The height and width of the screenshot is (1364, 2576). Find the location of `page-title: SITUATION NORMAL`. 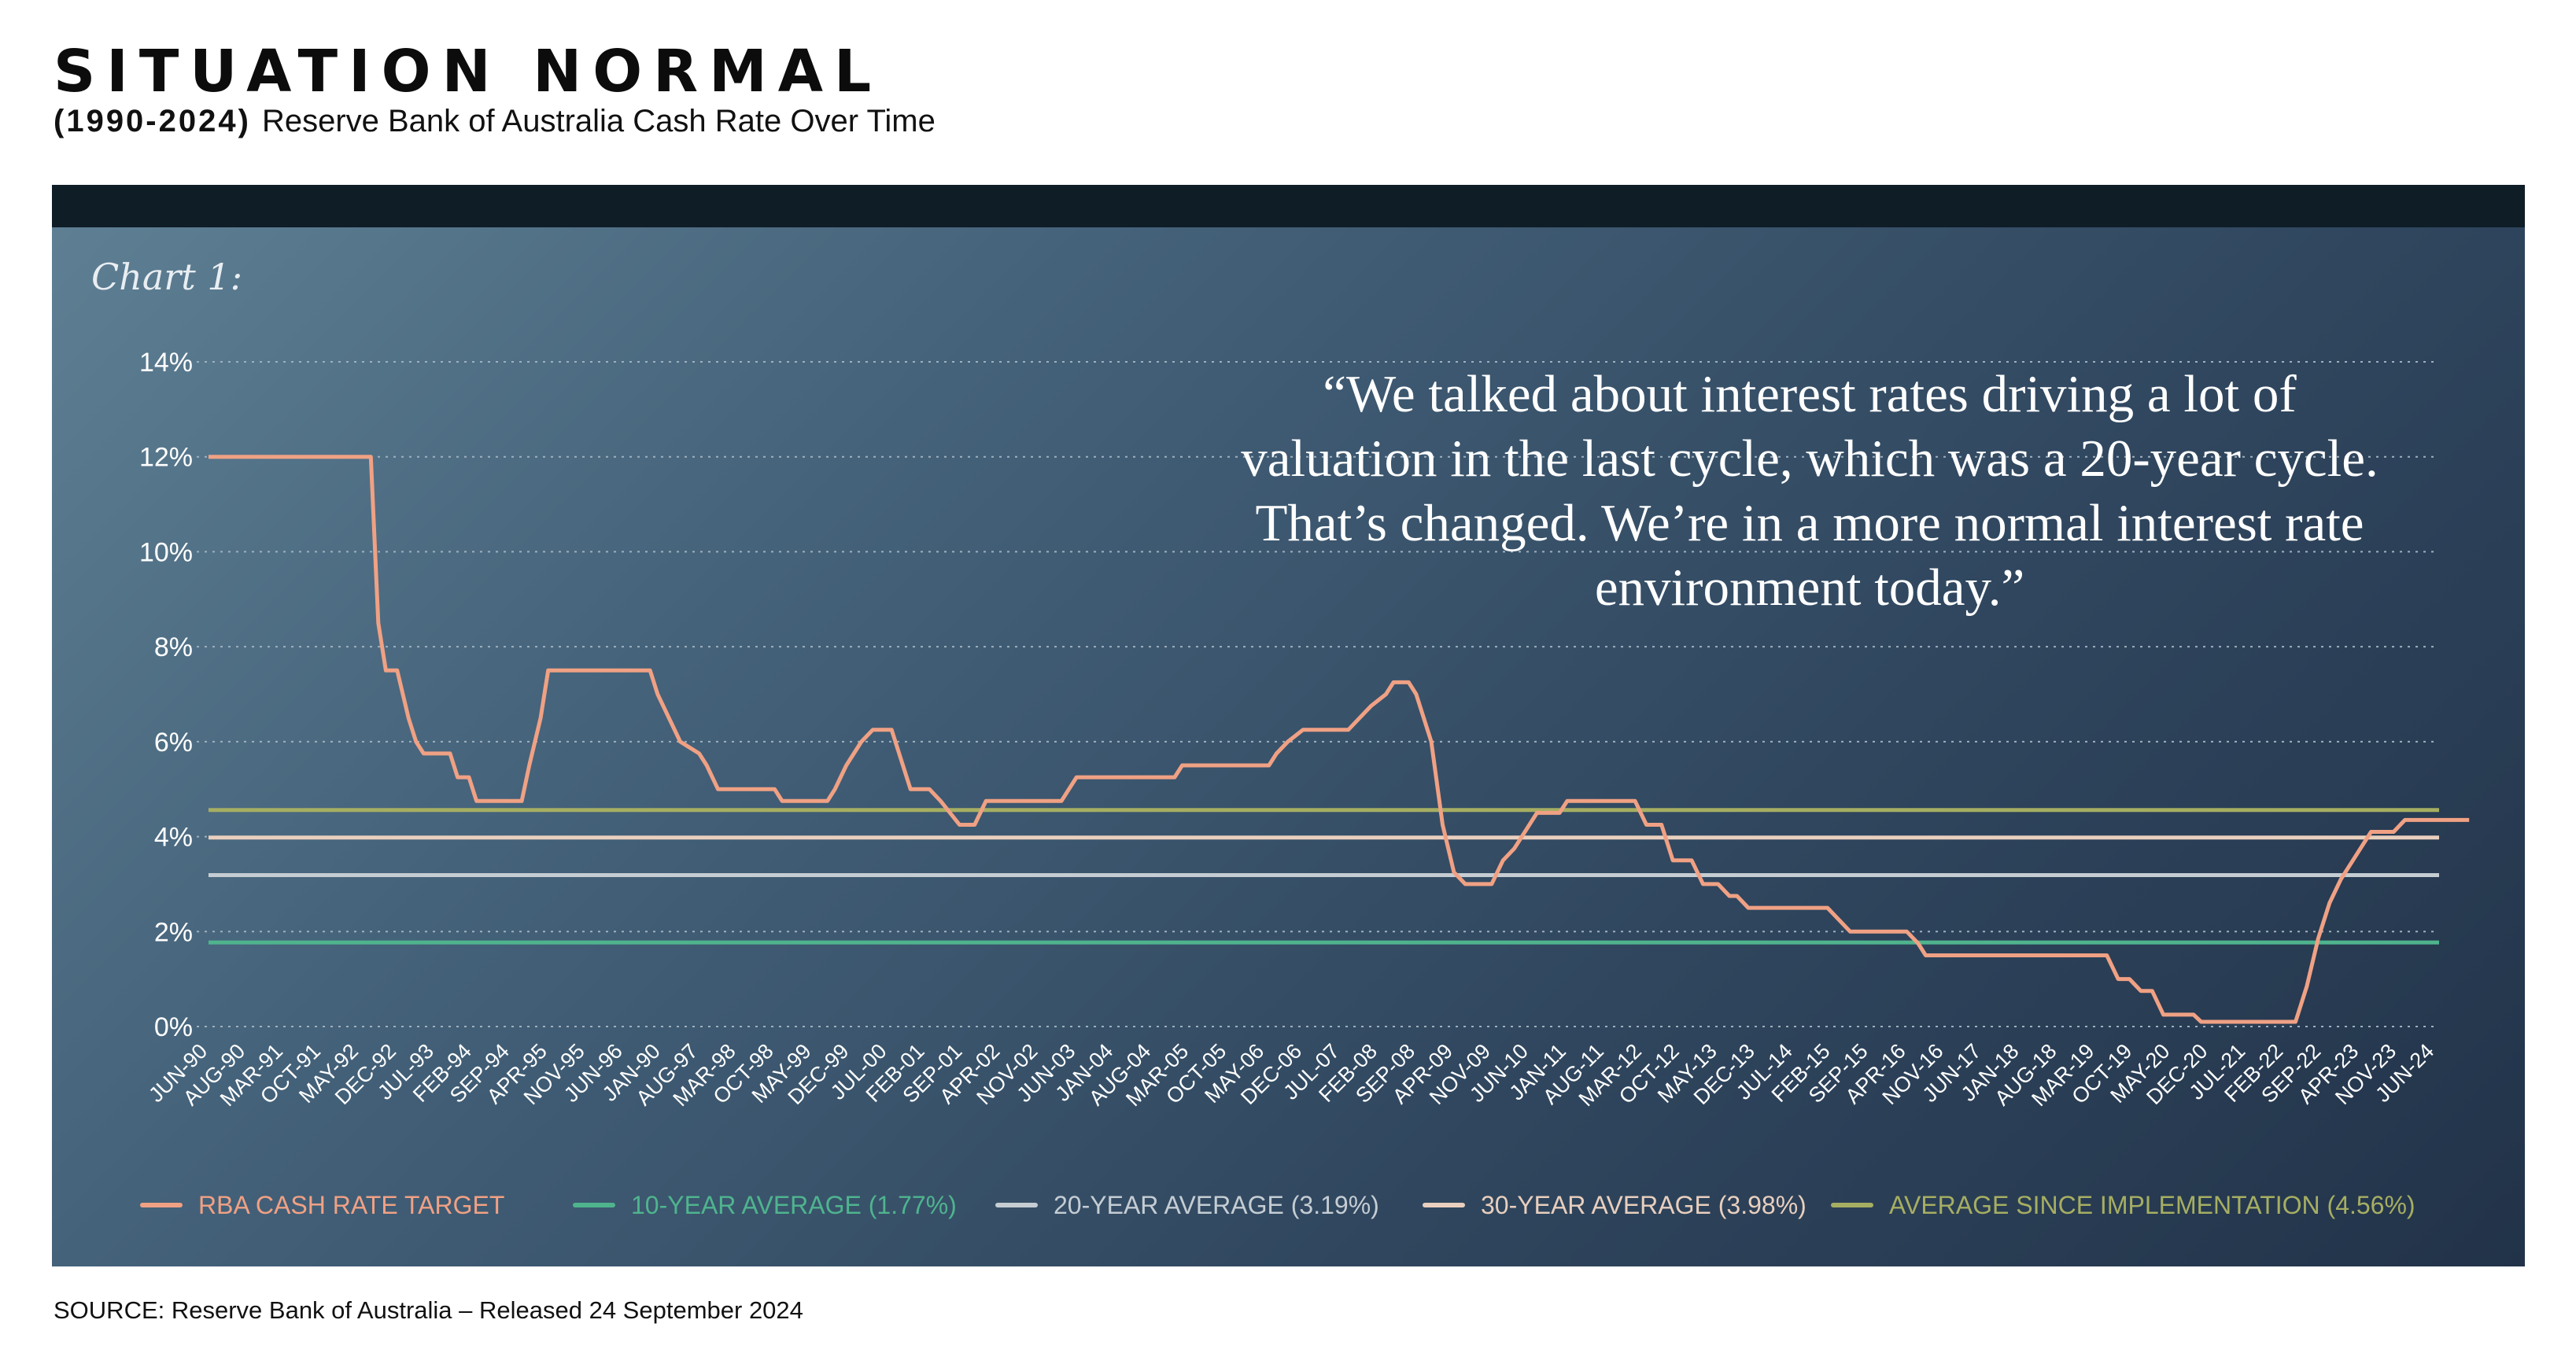

page-title: SITUATION NORMAL is located at coordinates (468, 71).